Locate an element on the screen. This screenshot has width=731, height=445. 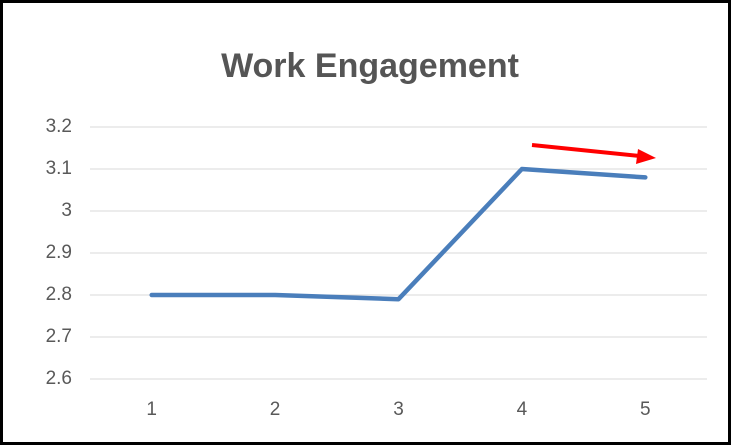
y-tick-label: 3 is located at coordinates (66, 210).